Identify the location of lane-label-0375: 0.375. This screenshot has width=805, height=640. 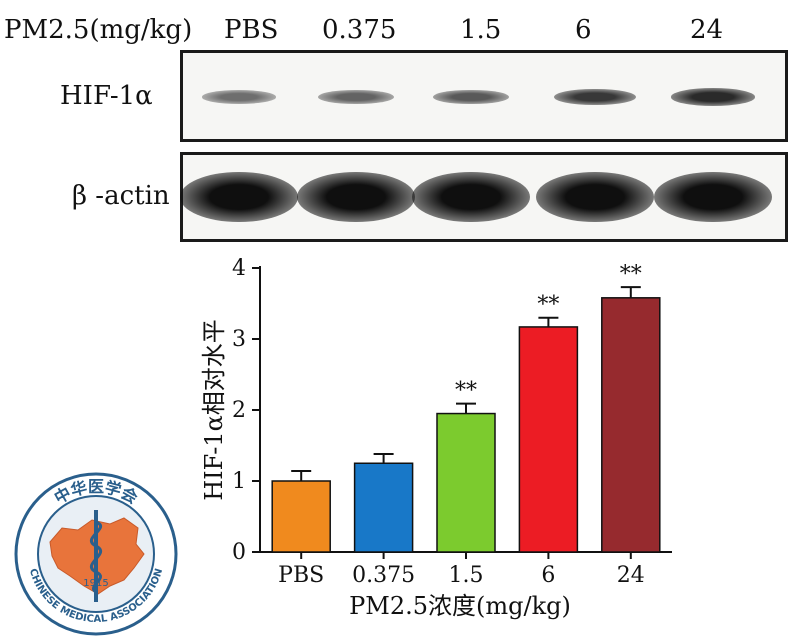
(359, 30).